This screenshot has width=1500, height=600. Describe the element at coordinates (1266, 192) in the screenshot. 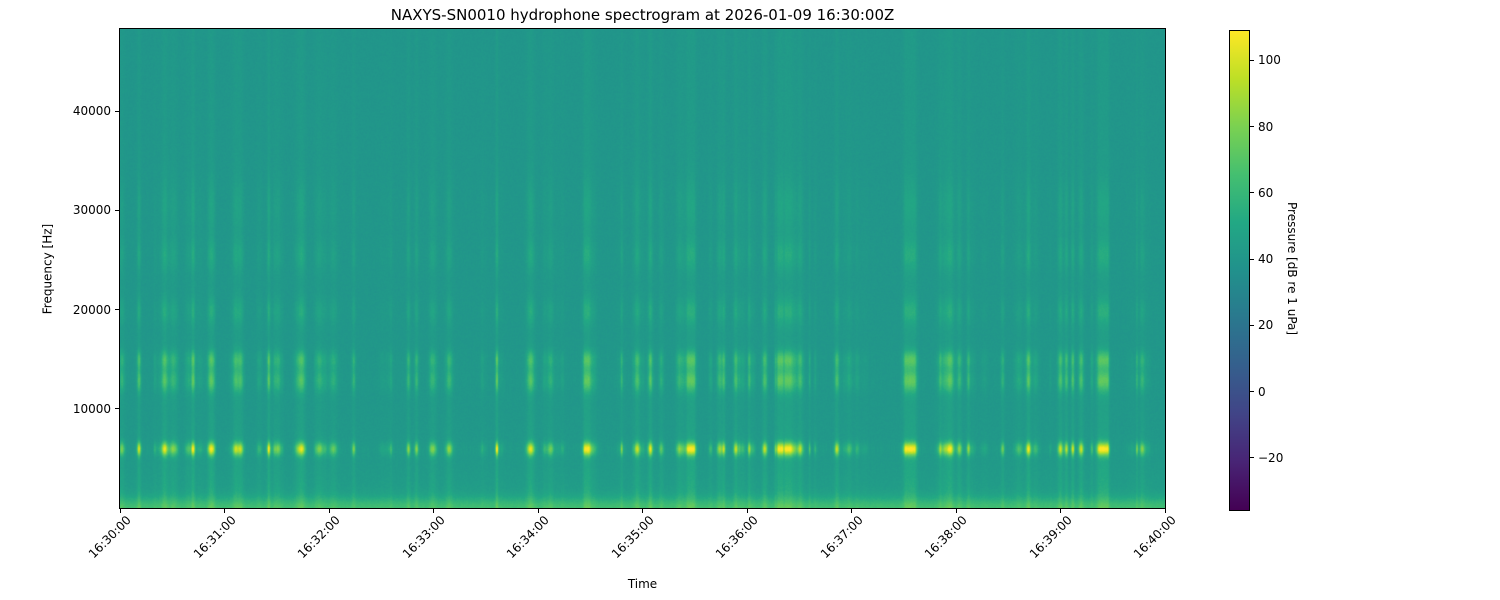

I see `colorbar-tick-label: 60` at that location.